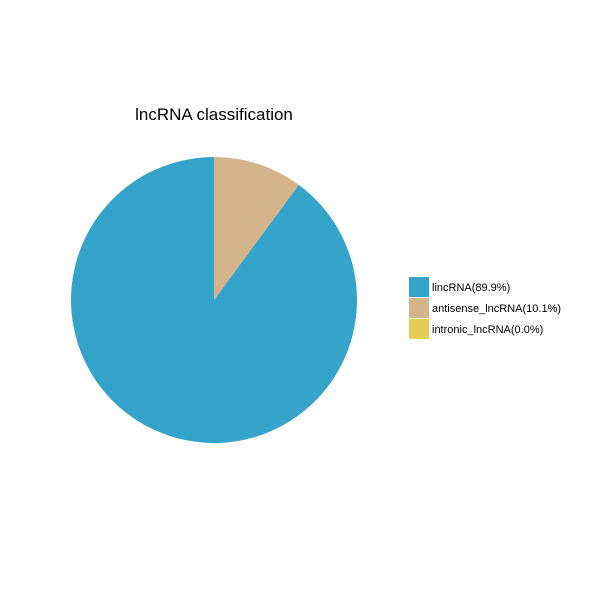 This screenshot has width=600, height=600. What do you see at coordinates (487, 330) in the screenshot?
I see `legend-label-intronic-lncrna: intronic_lncRNA(0.0%)` at bounding box center [487, 330].